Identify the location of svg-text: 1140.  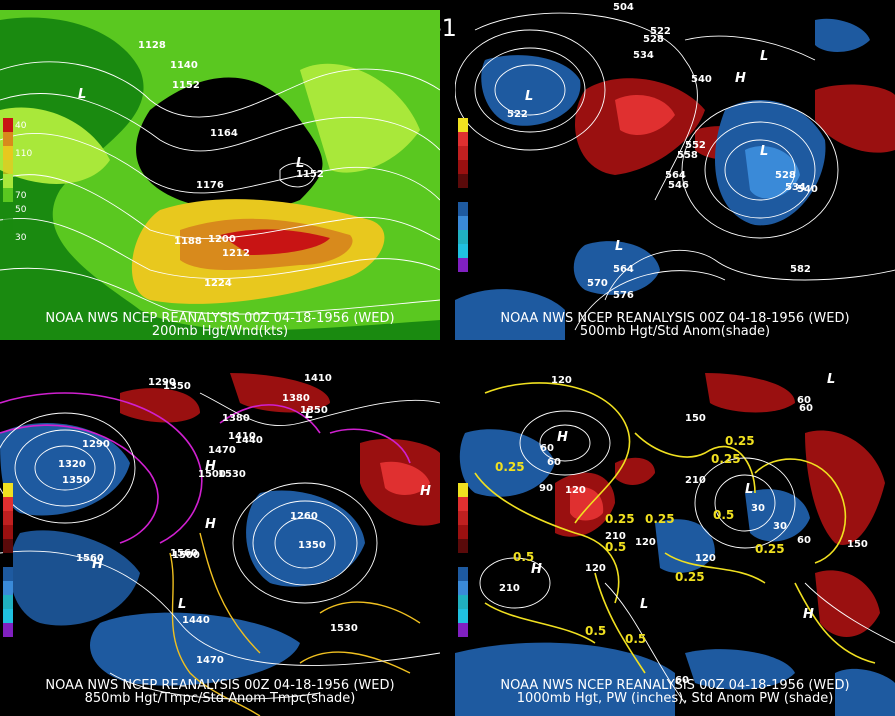
(184, 65).